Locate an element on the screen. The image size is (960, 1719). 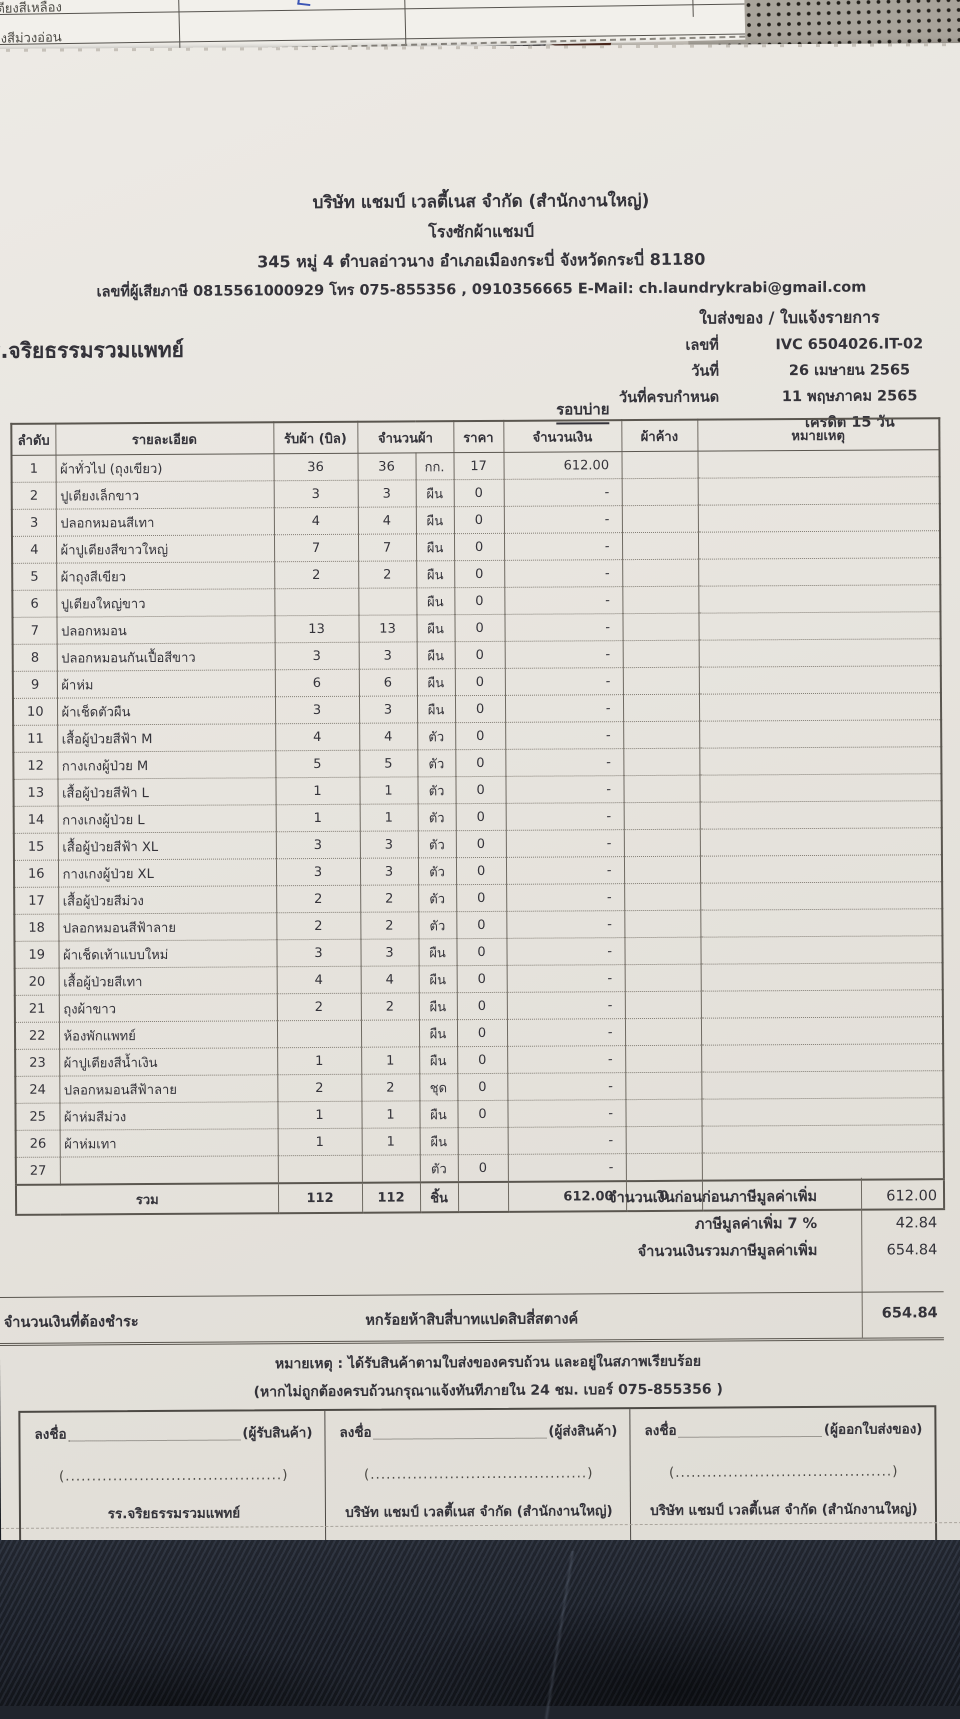
cell-no: 4 is located at coordinates (34, 550).